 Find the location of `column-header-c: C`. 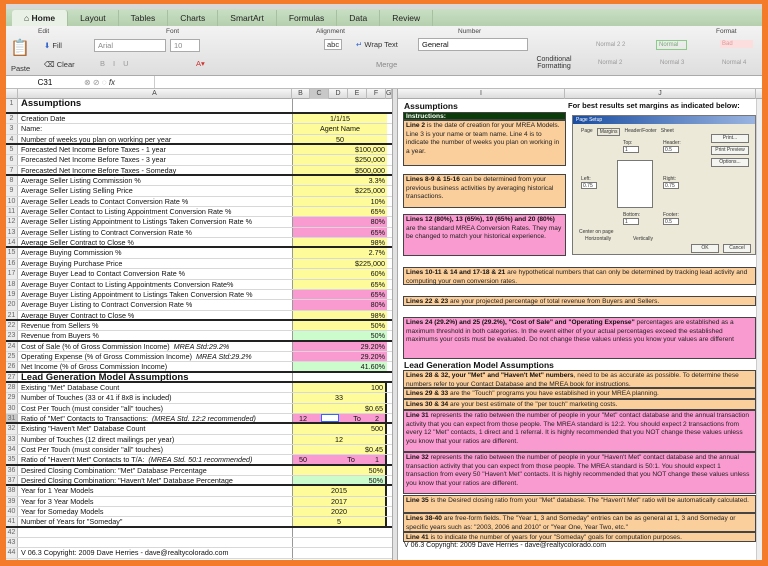

column-header-c: C is located at coordinates (319, 94).